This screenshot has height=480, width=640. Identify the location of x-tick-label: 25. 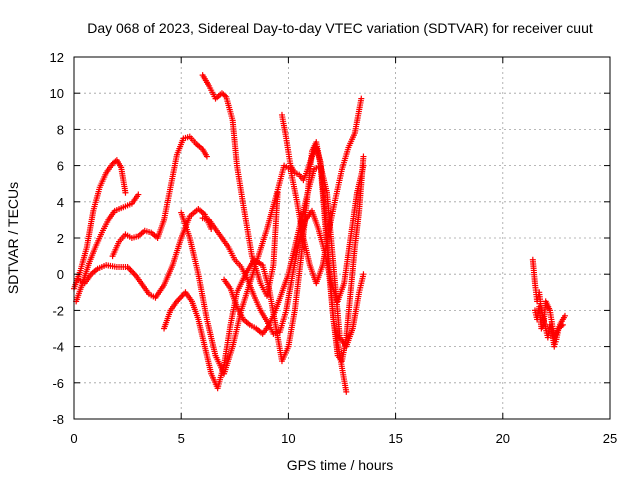
(610, 438).